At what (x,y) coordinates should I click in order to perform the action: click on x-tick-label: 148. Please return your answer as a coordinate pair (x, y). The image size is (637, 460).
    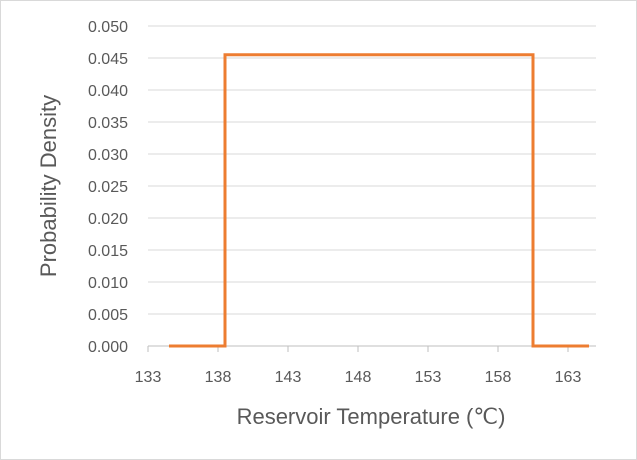
    Looking at the image, I should click on (358, 377).